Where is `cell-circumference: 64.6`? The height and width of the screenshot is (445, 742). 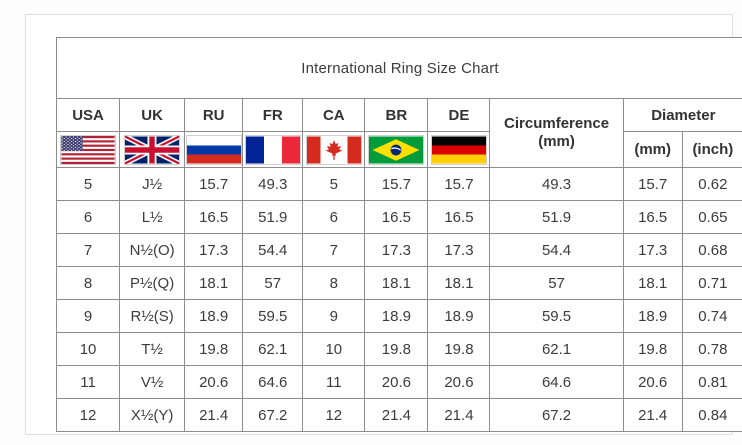 cell-circumference: 64.6 is located at coordinates (556, 382).